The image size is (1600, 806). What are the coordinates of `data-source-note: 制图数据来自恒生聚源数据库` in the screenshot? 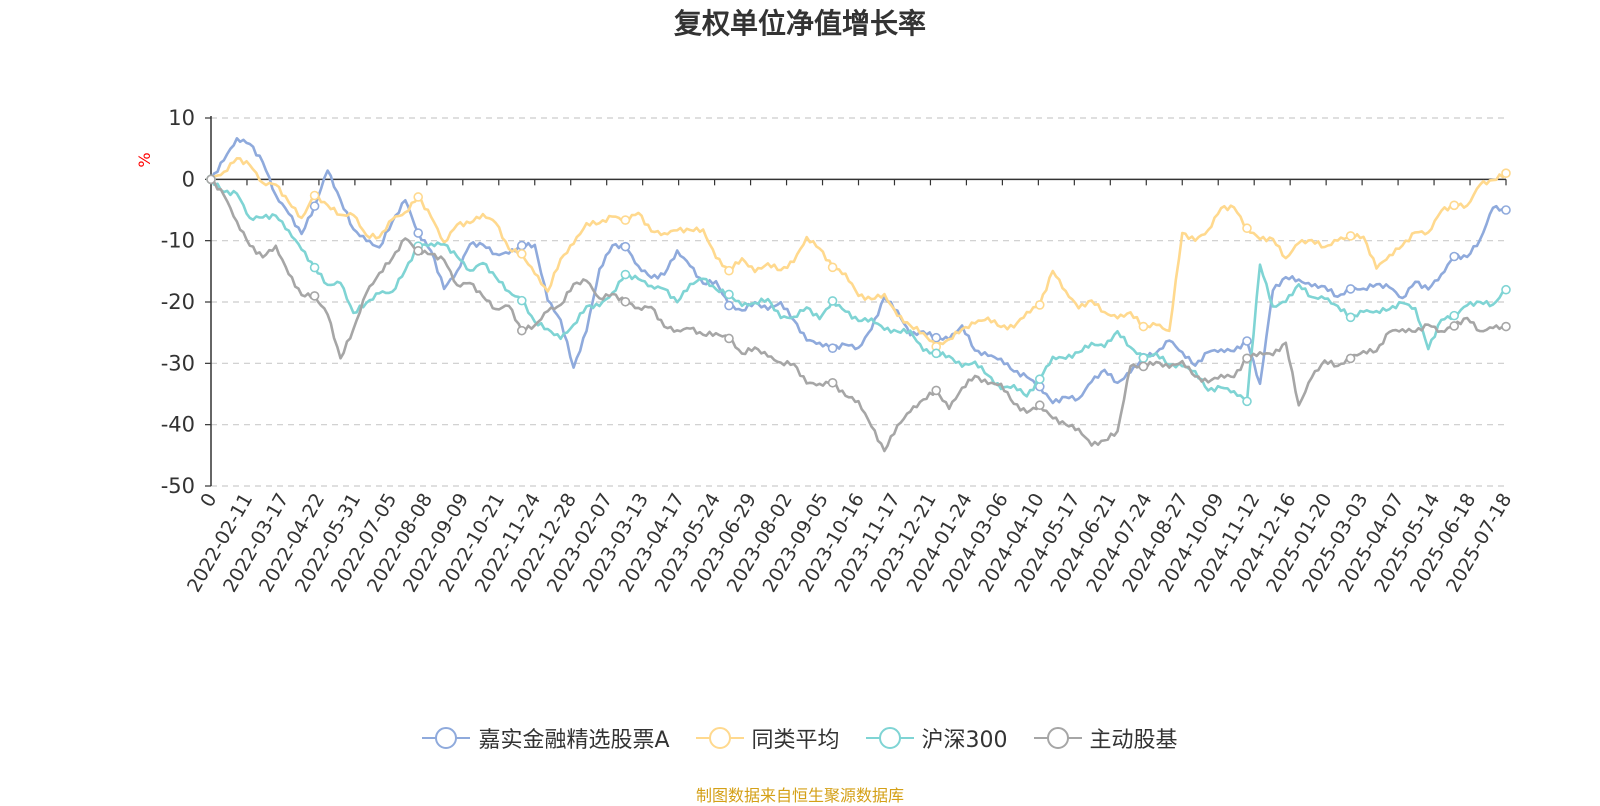 It's located at (799, 795).